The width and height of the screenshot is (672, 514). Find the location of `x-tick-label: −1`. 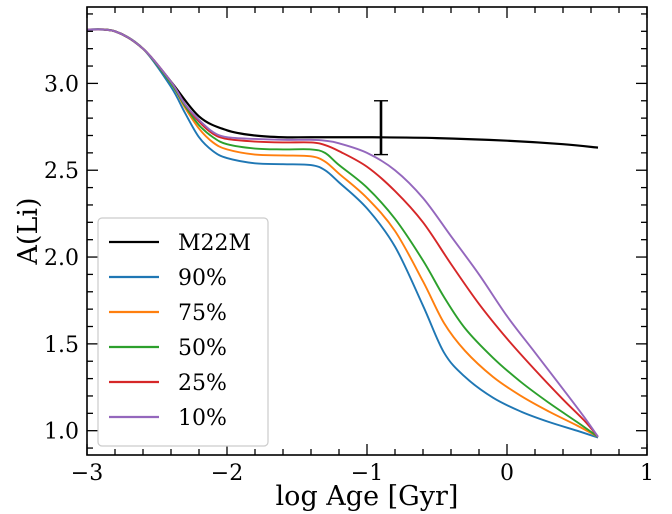

x-tick-label: −1 is located at coordinates (367, 473).